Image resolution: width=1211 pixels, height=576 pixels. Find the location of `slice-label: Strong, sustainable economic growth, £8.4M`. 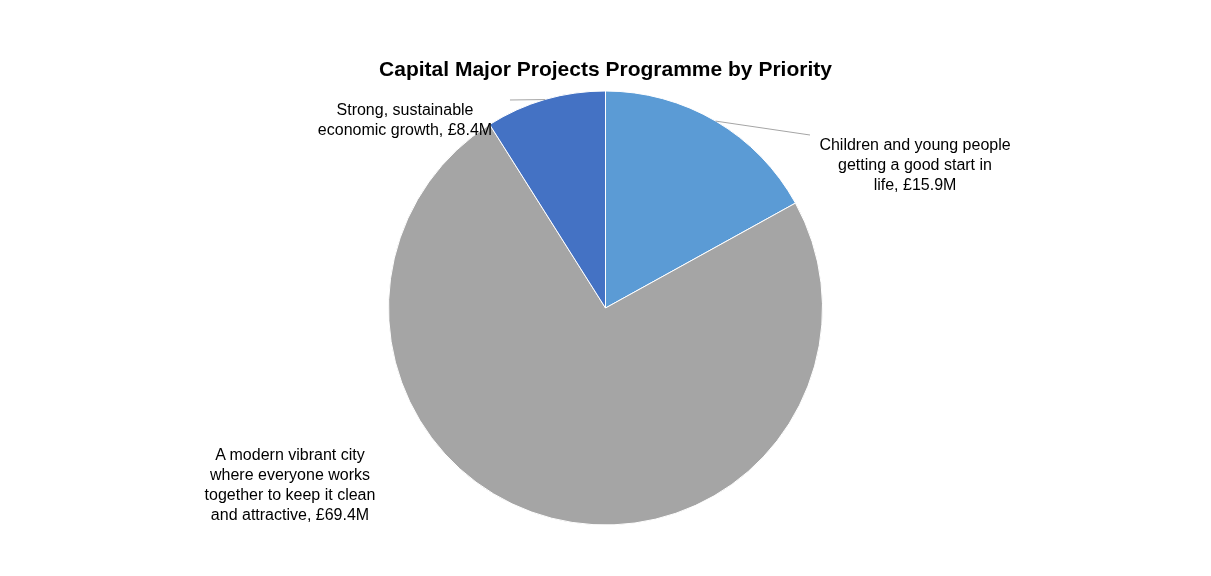

slice-label: Strong, sustainable economic growth, £8.4M is located at coordinates (405, 119).